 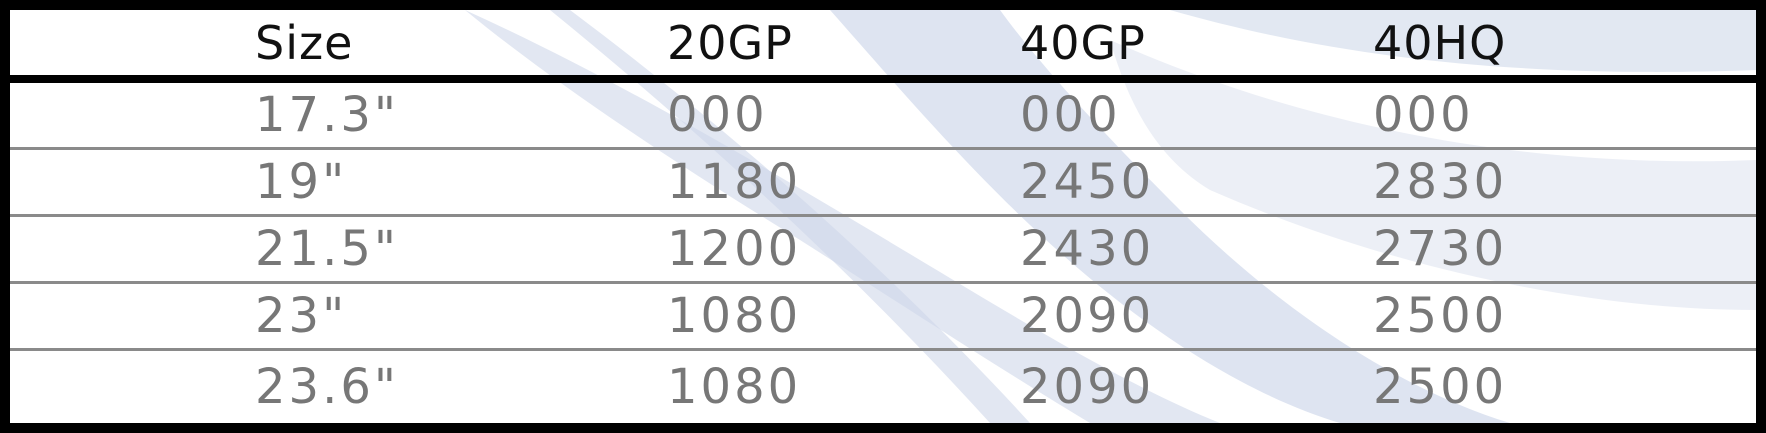 What do you see at coordinates (883, 79) in the screenshot?
I see `header-divider` at bounding box center [883, 79].